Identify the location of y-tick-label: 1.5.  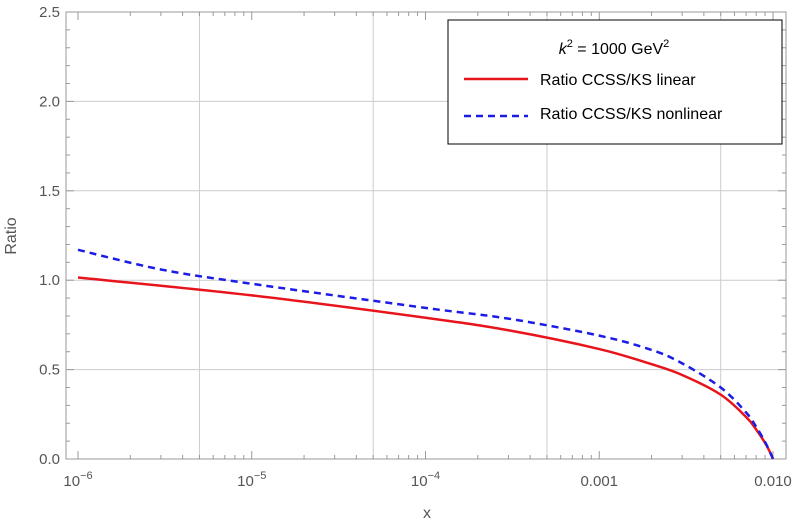
(49, 191).